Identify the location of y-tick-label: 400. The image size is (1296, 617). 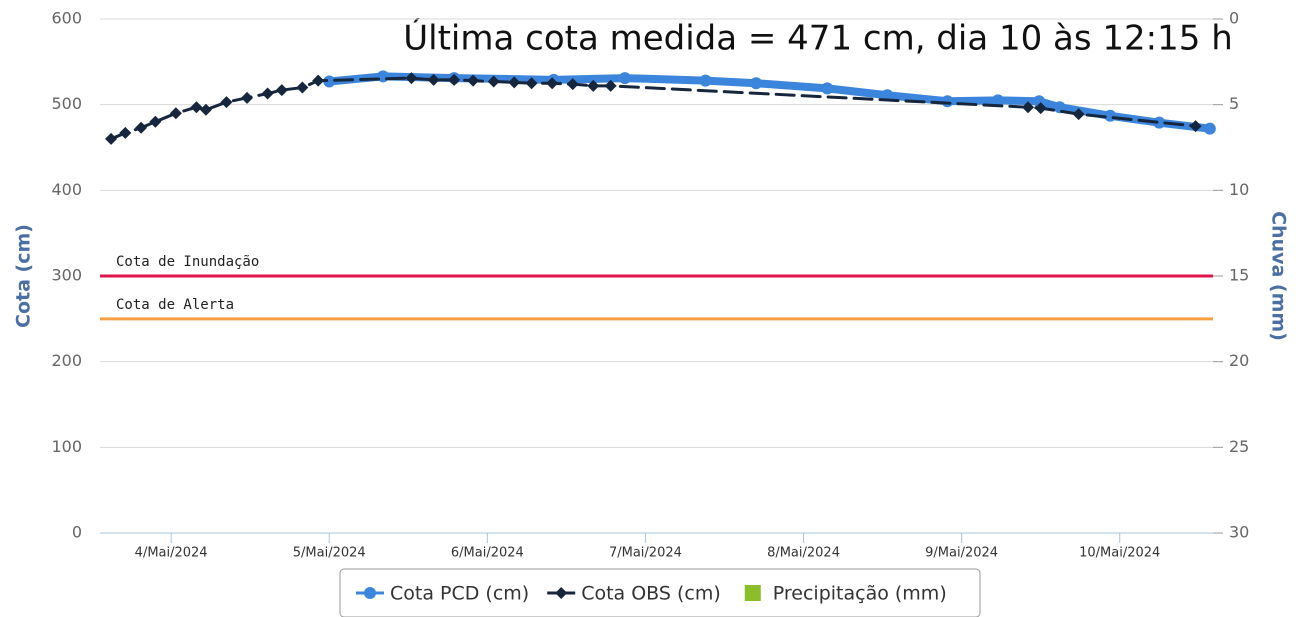
(66, 189).